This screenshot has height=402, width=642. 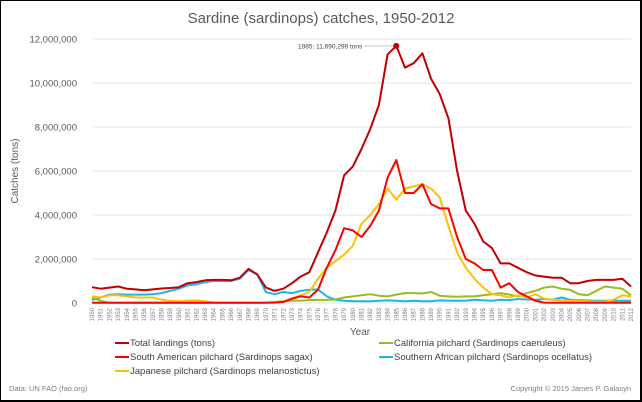 What do you see at coordinates (354, 314) in the screenshot?
I see `x-tick-label: 1980` at bounding box center [354, 314].